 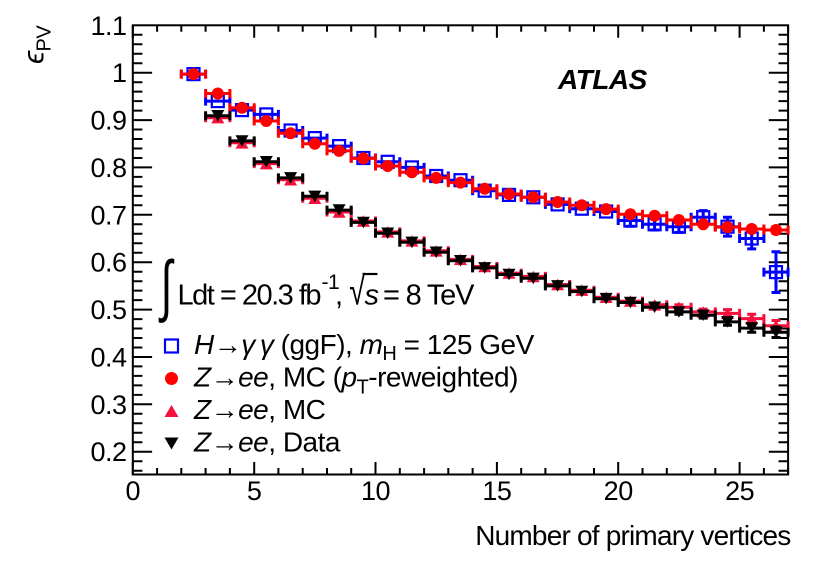 What do you see at coordinates (108, 215) in the screenshot?
I see `svg-text: 0.7` at bounding box center [108, 215].